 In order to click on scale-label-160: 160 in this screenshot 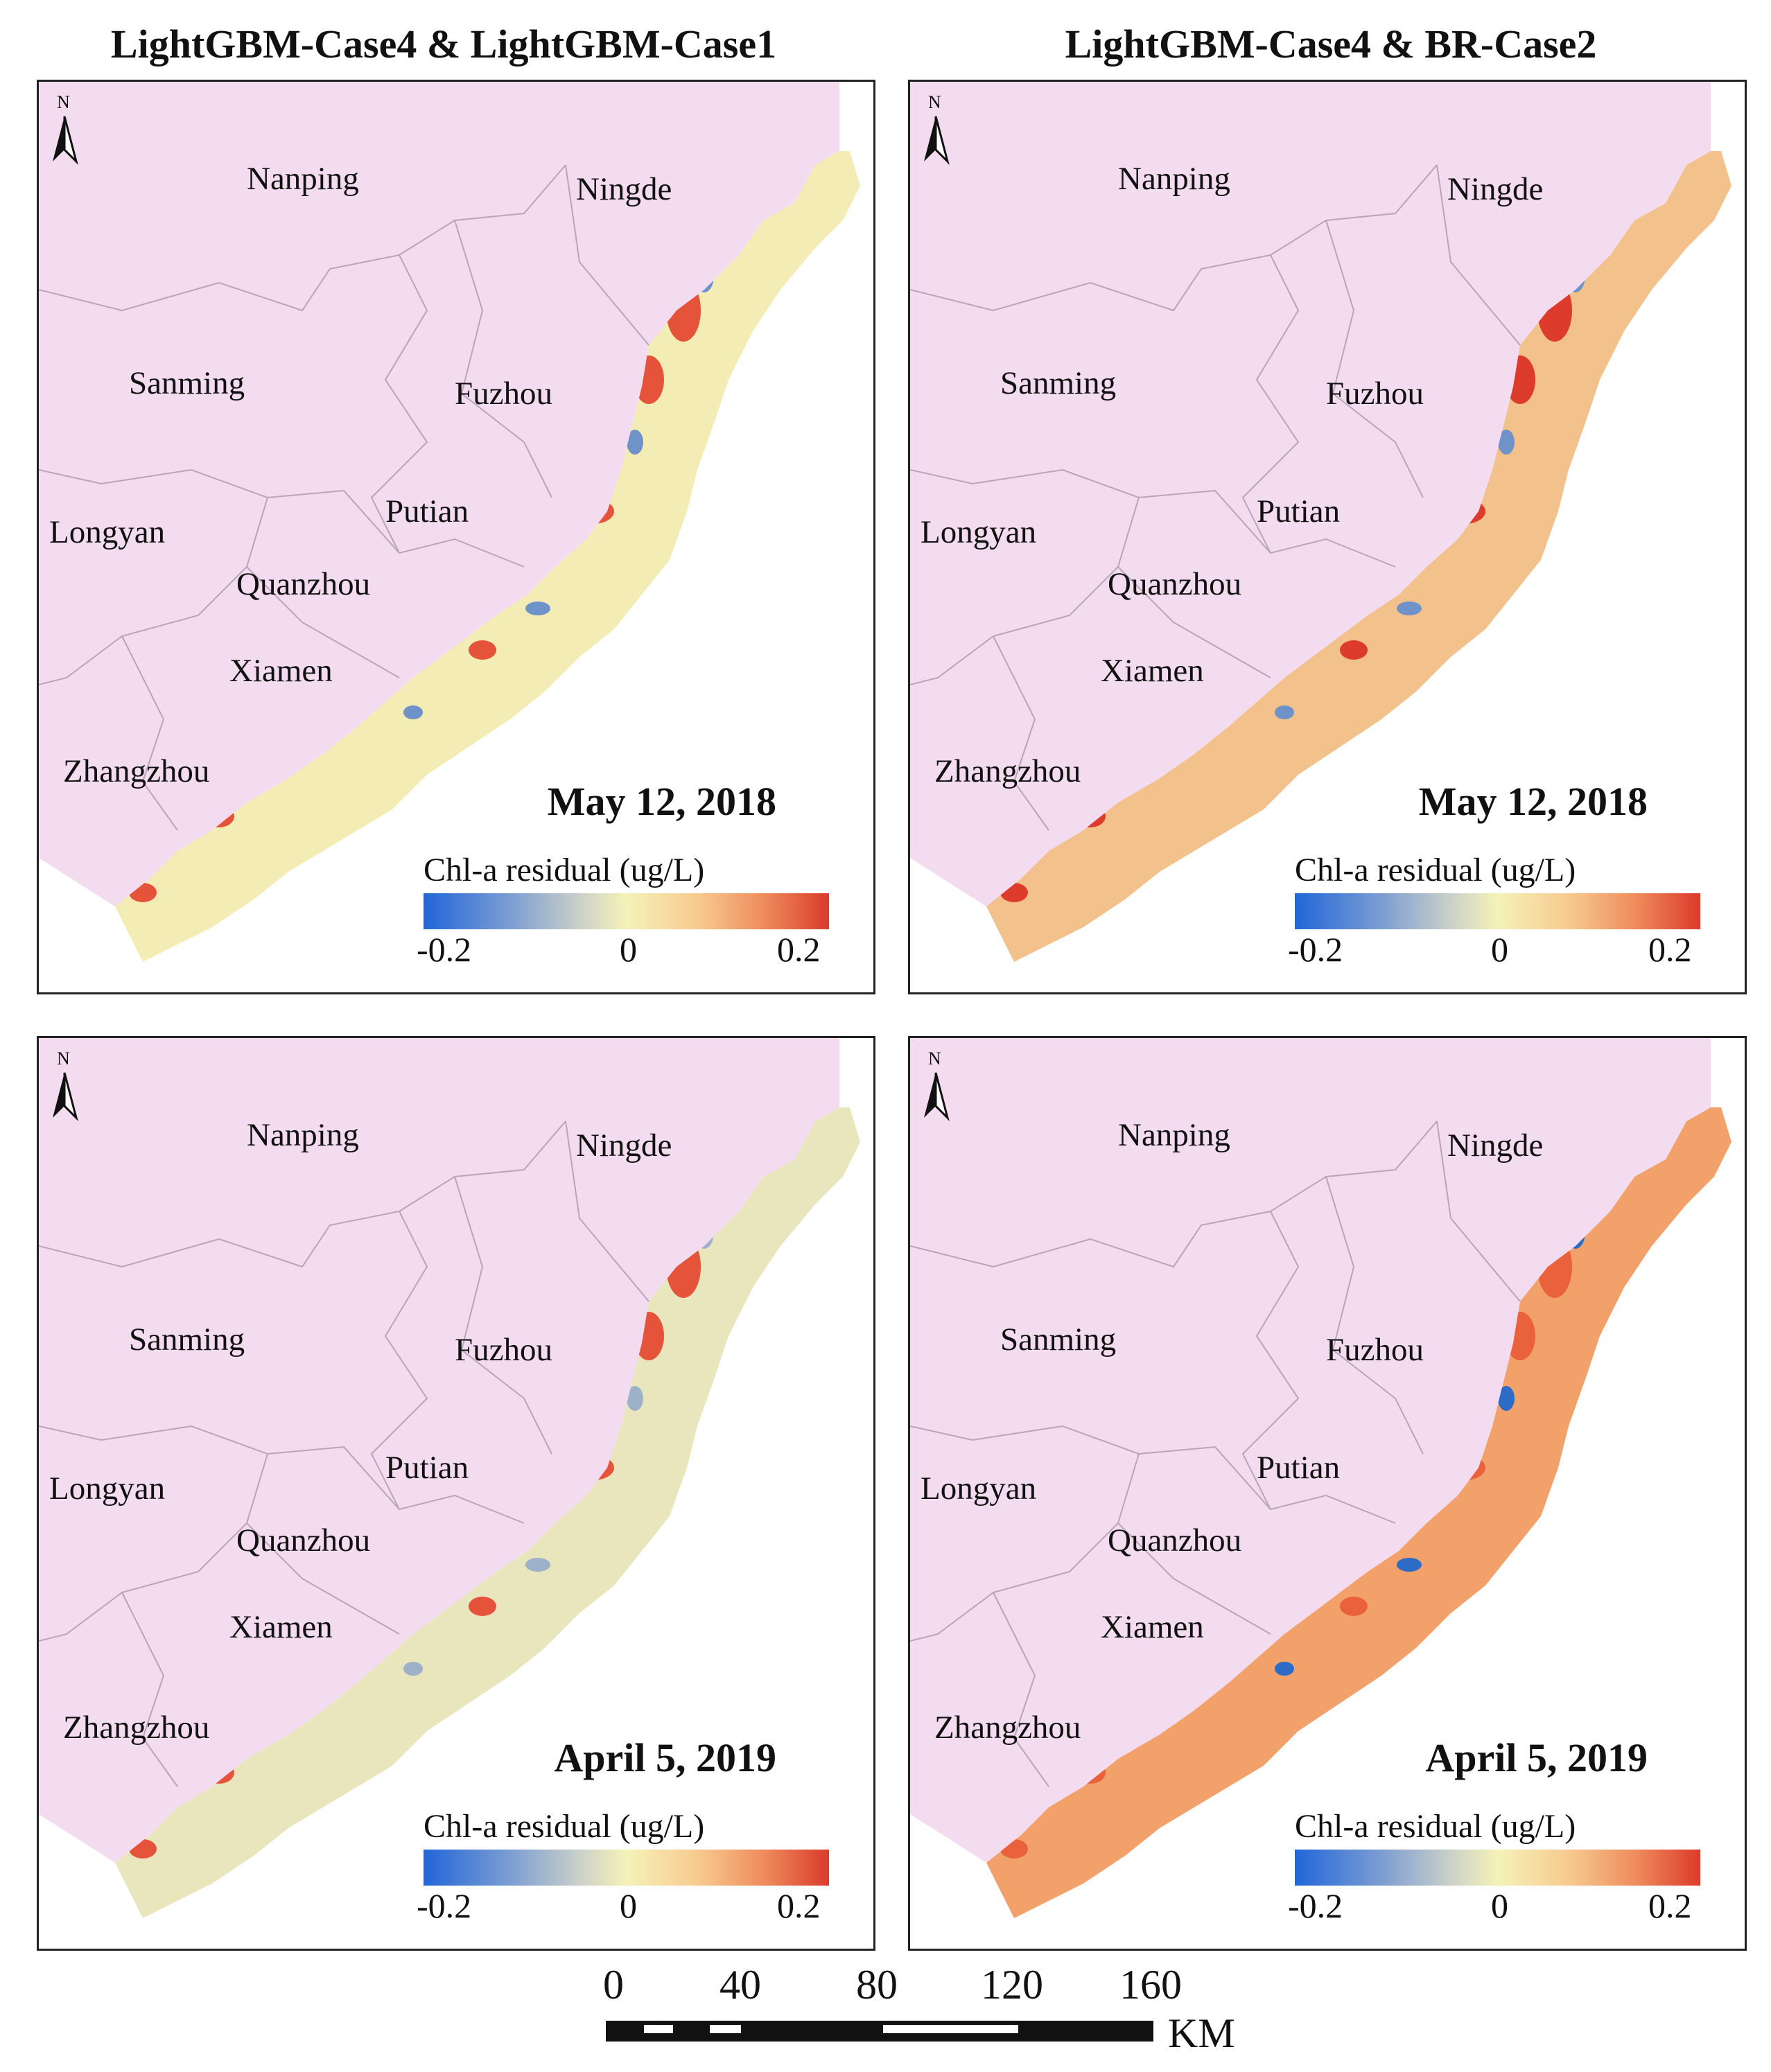, I will do `click(1151, 1985)`.